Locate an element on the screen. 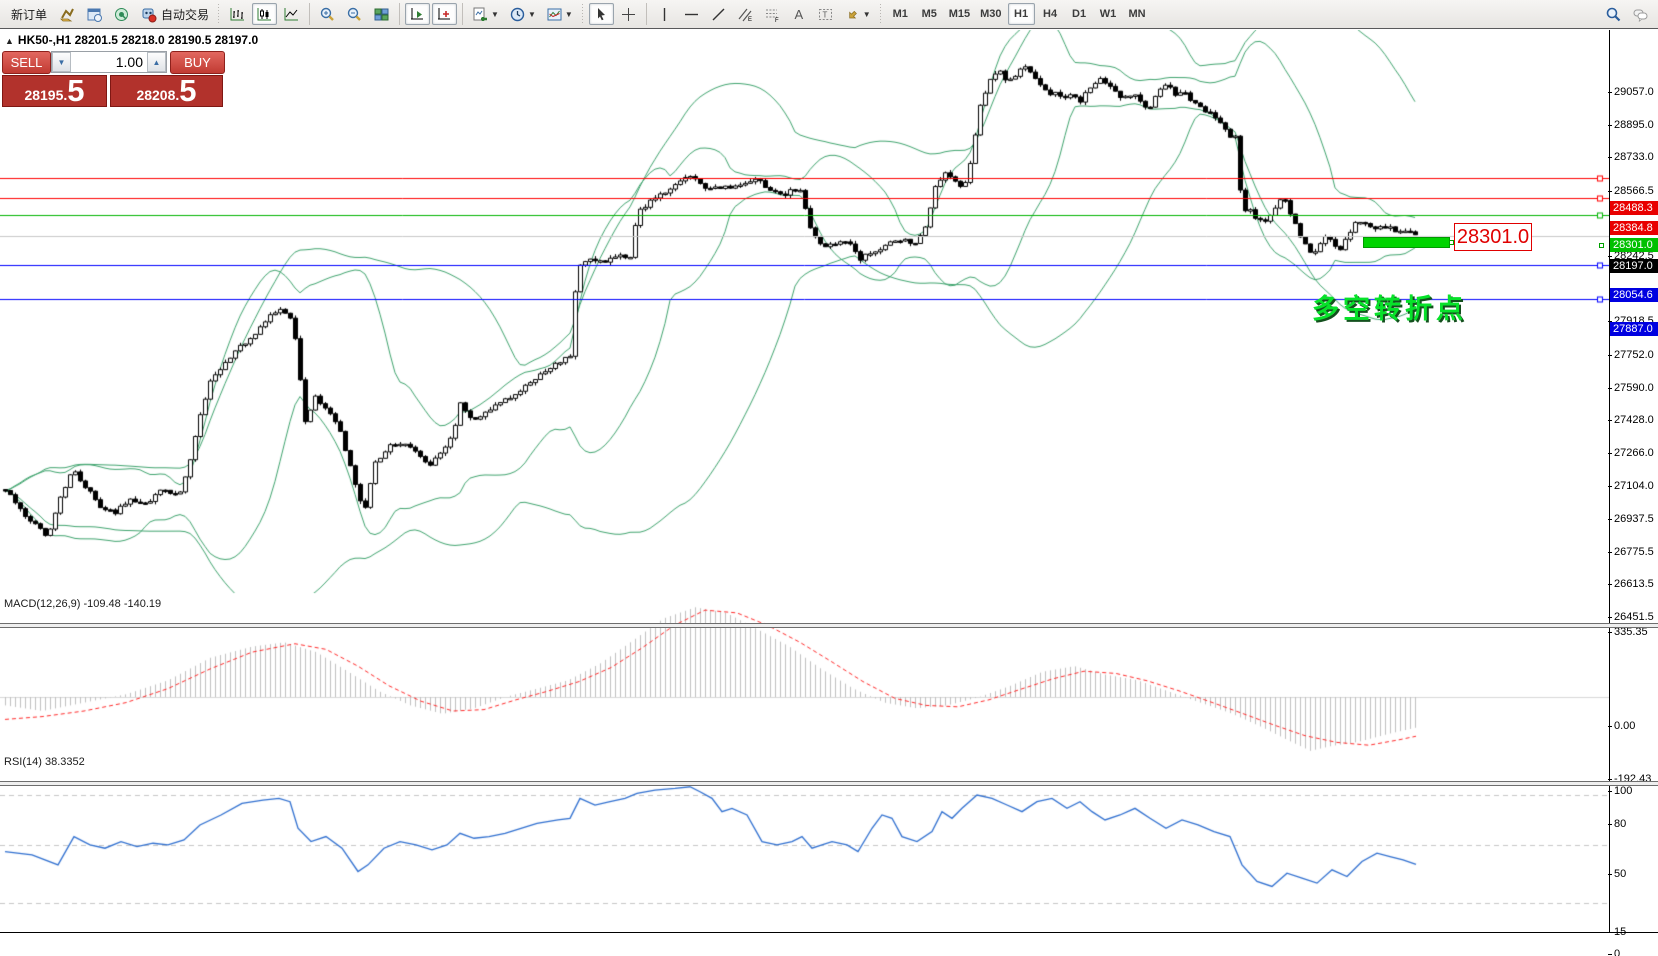 Image resolution: width=1658 pixels, height=956 pixels. price-axis-tick: 28895.0 is located at coordinates (1631, 124).